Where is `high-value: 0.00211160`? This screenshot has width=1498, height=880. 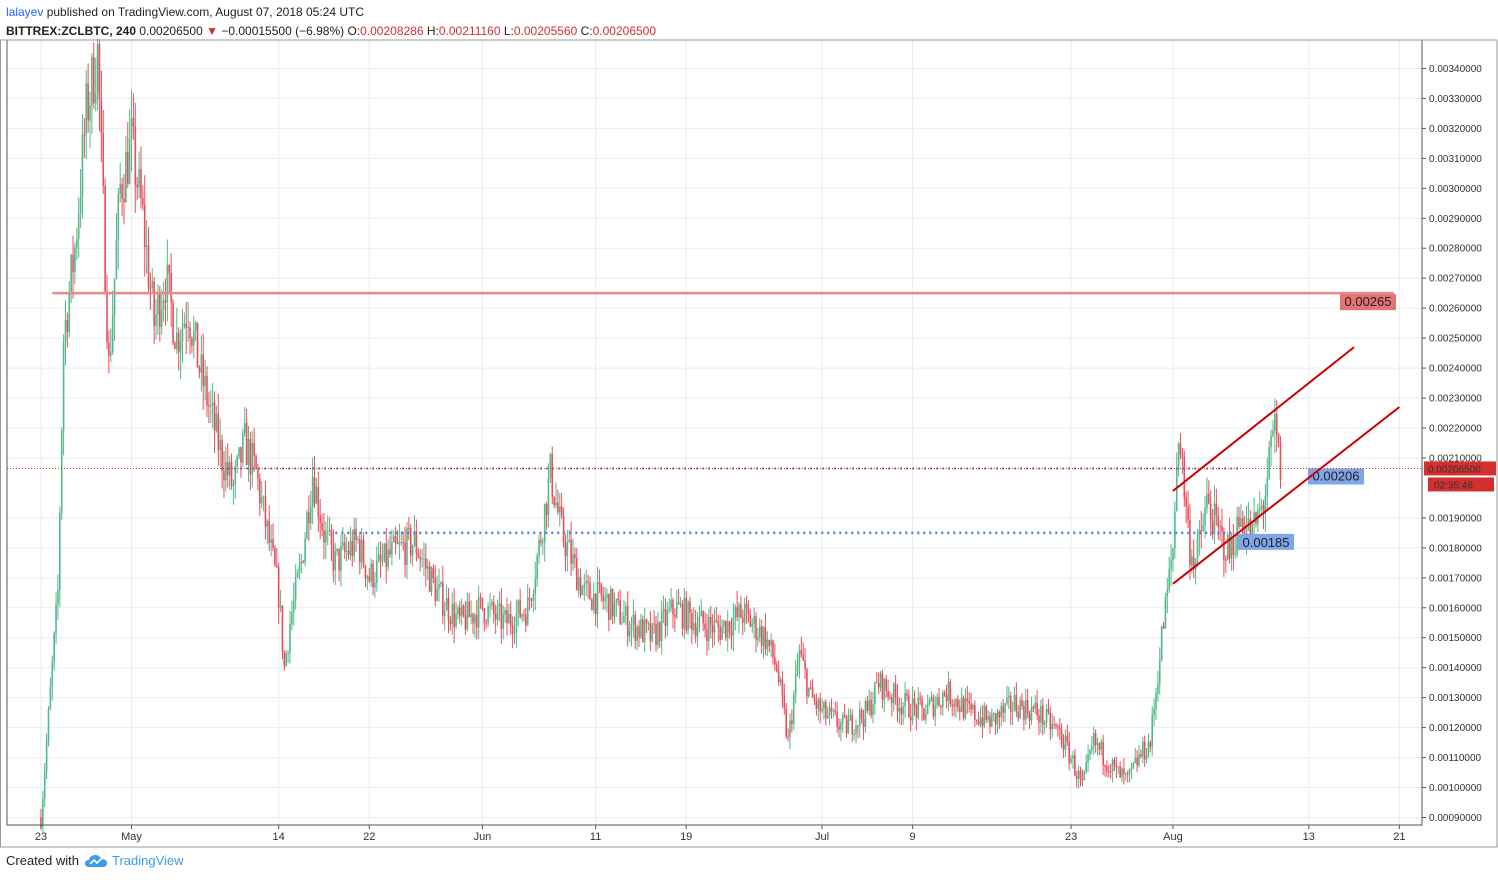
high-value: 0.00211160 is located at coordinates (469, 31).